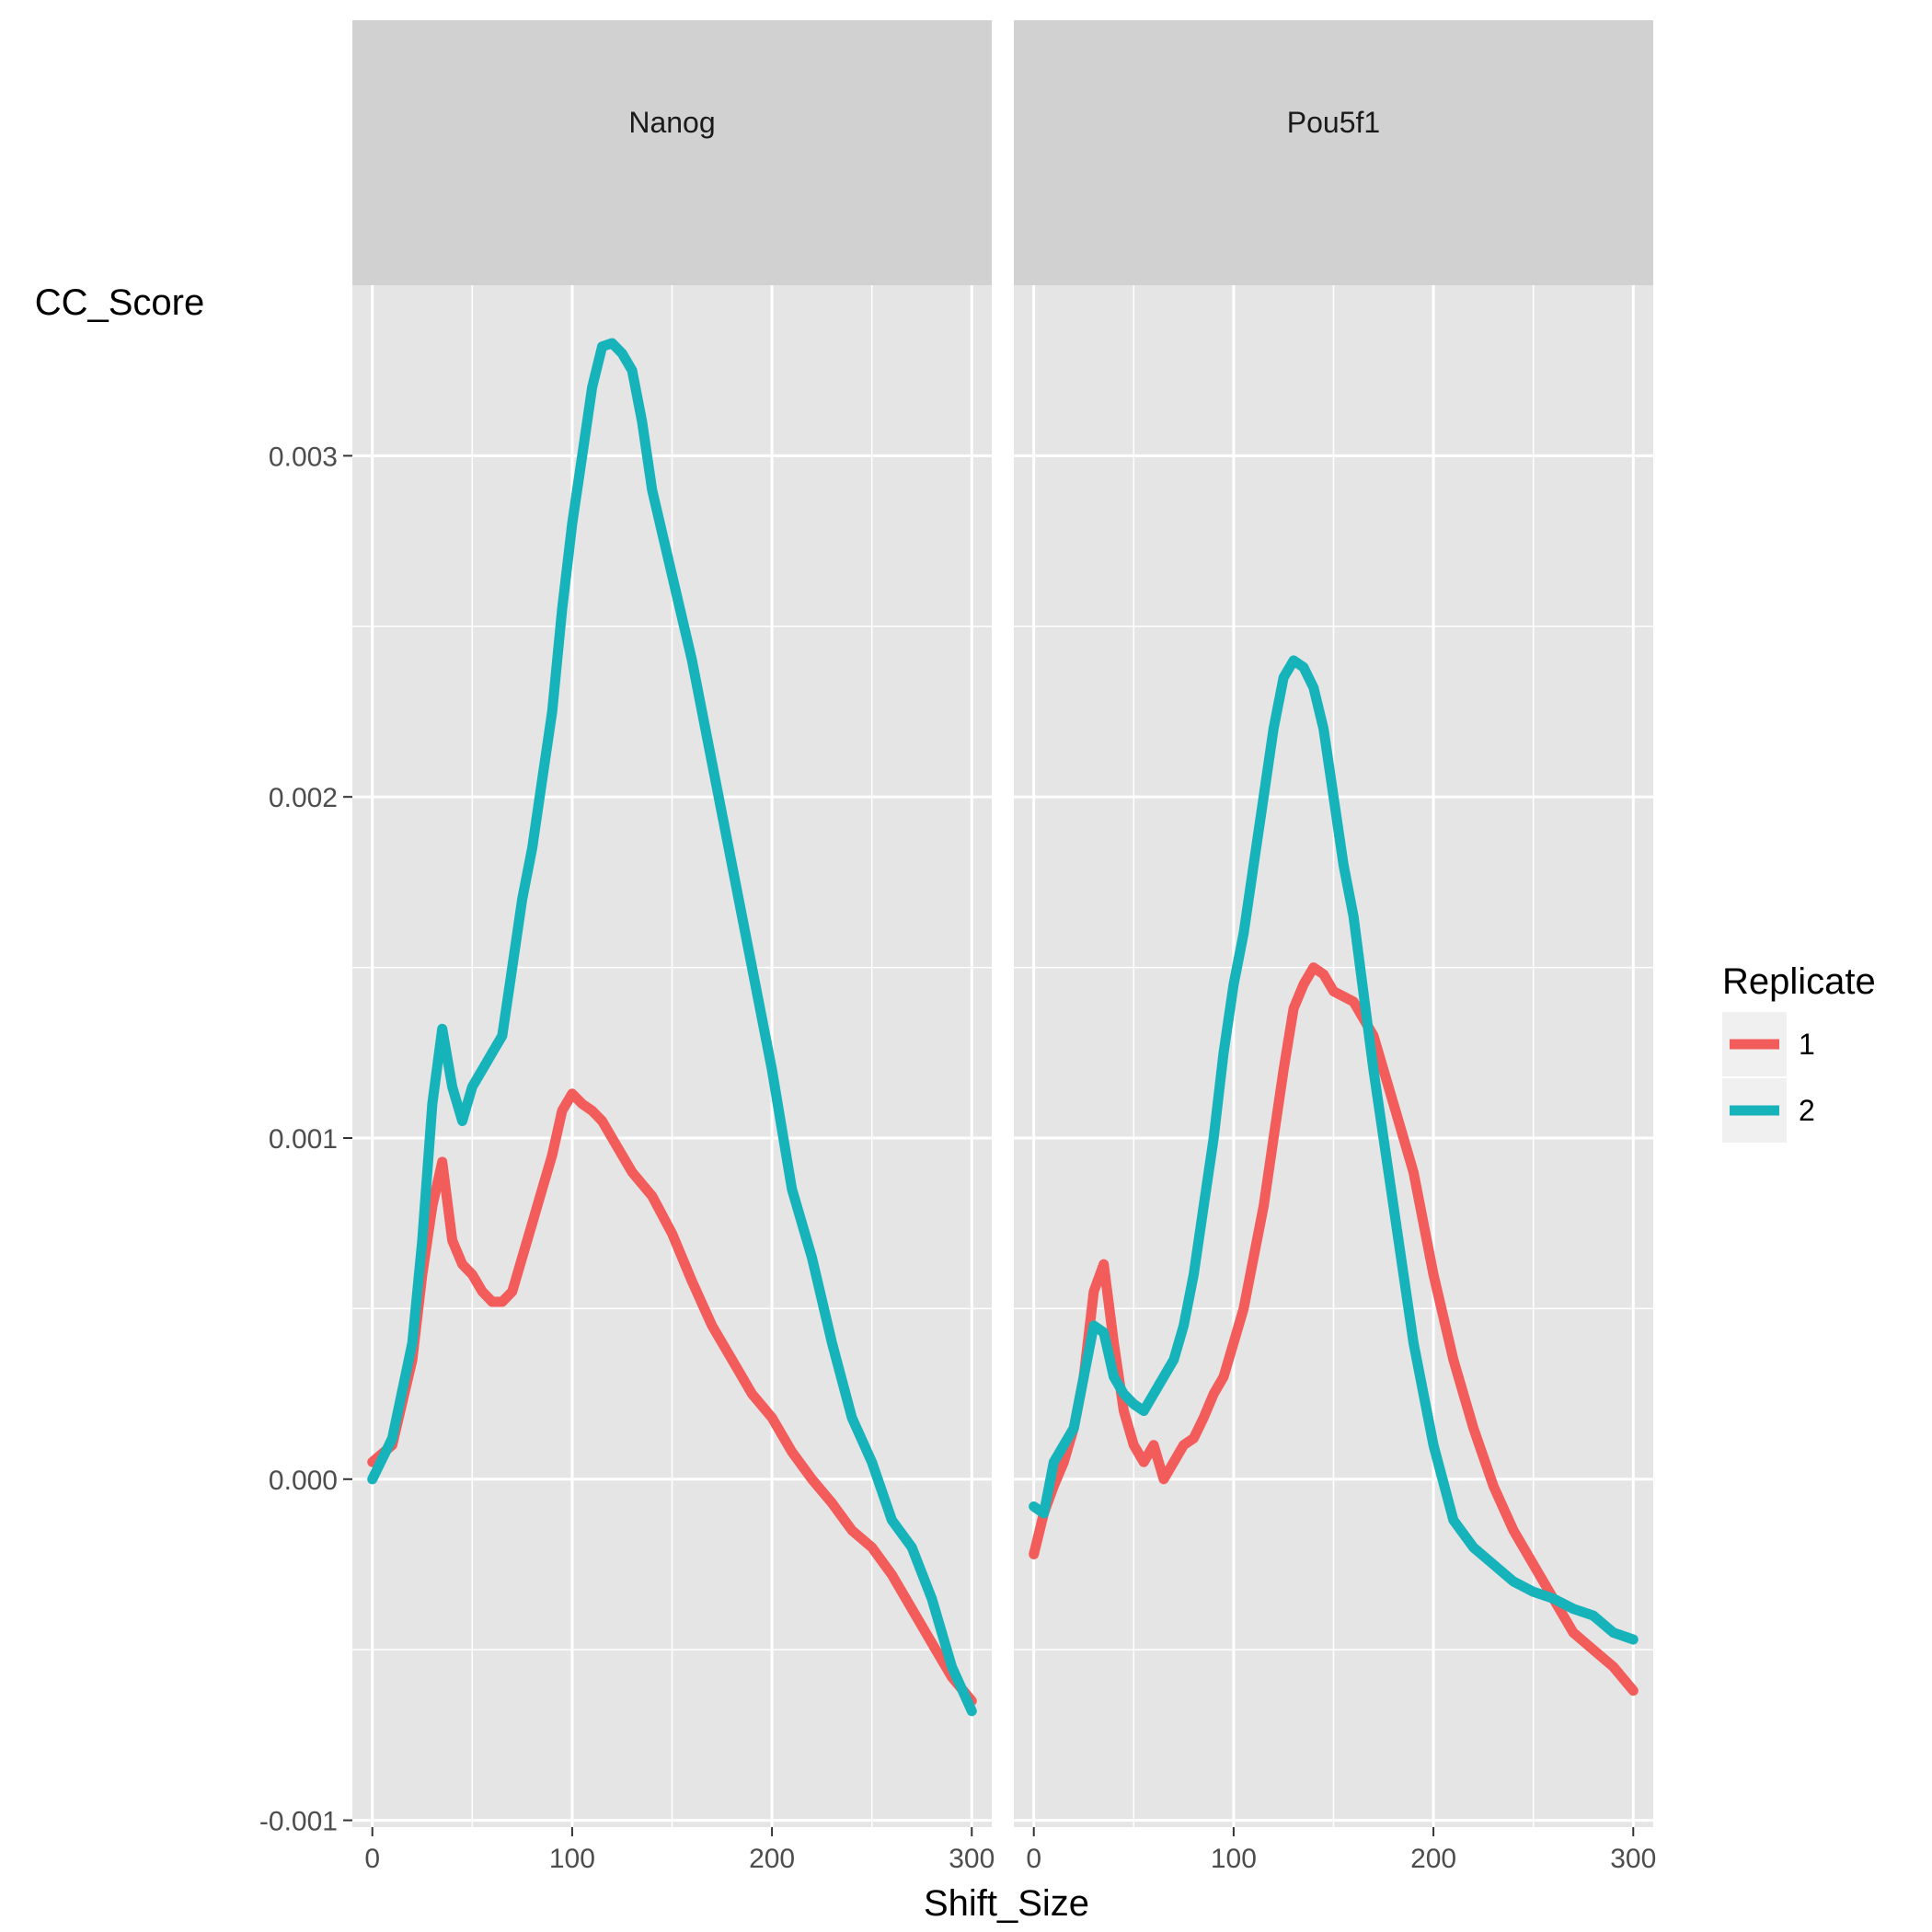  I want to click on y-tick-label: 0.000, so click(303, 1481).